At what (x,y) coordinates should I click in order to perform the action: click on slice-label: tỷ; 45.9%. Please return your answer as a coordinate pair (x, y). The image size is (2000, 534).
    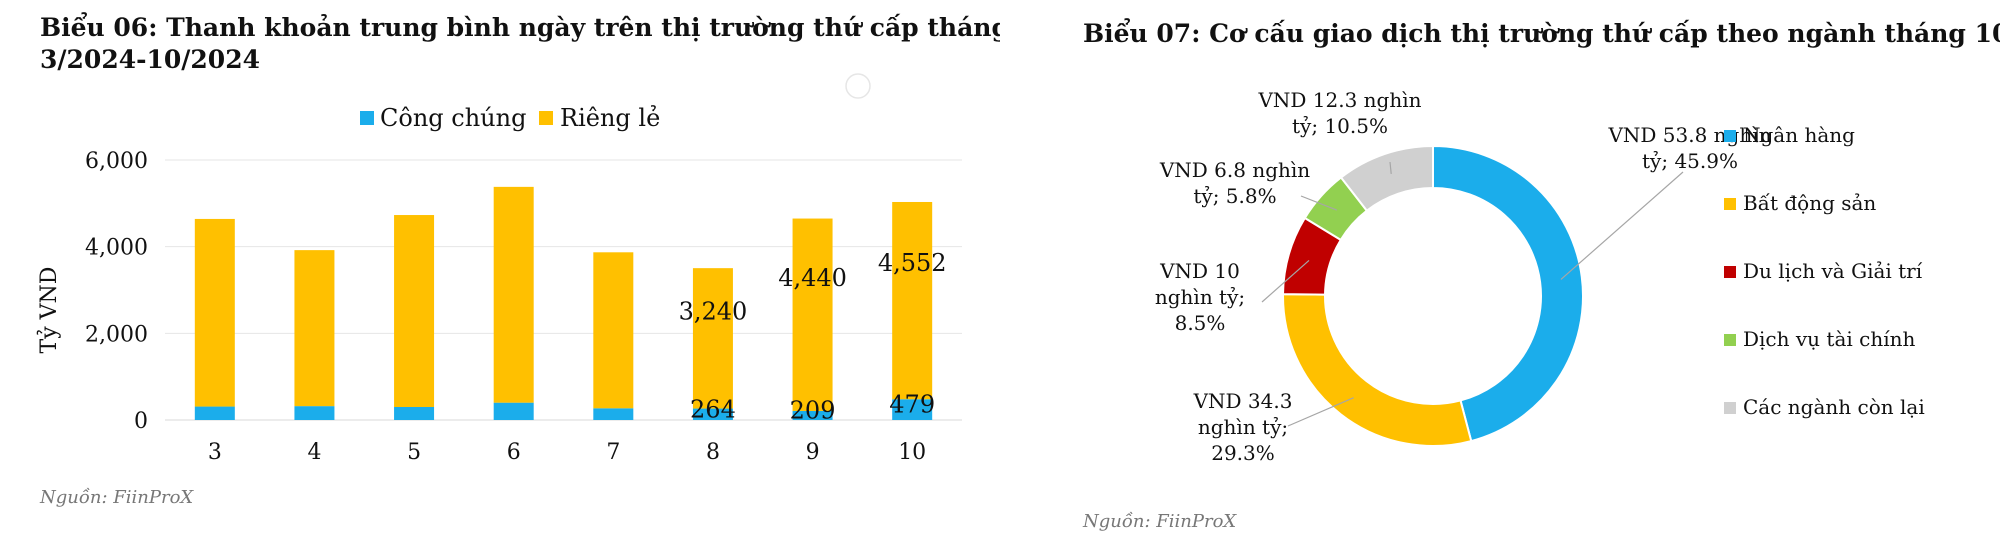
    Looking at the image, I should click on (1690, 161).